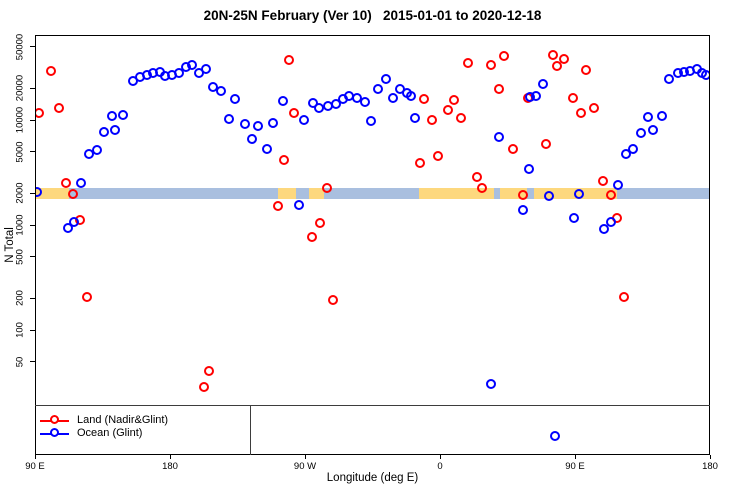 The image size is (750, 500). Describe the element at coordinates (20, 225) in the screenshot. I see `y-tick-label: 1000` at that location.